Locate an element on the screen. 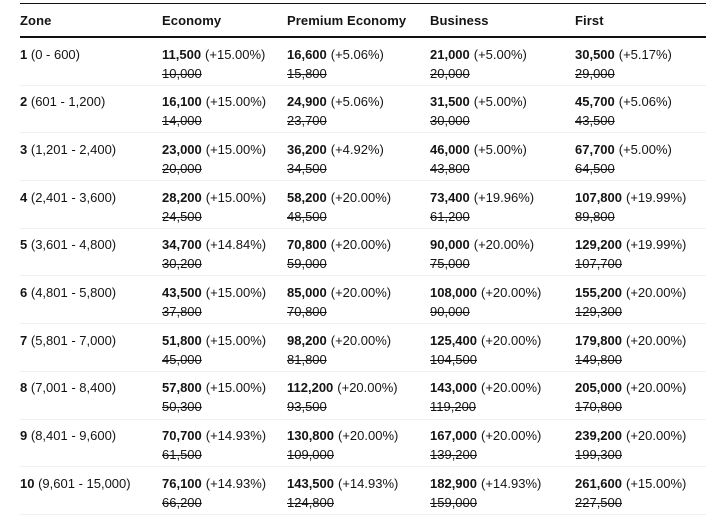 Image resolution: width=720 pixels, height=522 pixels. economy-fare-cell: 57,800 (+15.00%) 50,300 is located at coordinates (224, 395).